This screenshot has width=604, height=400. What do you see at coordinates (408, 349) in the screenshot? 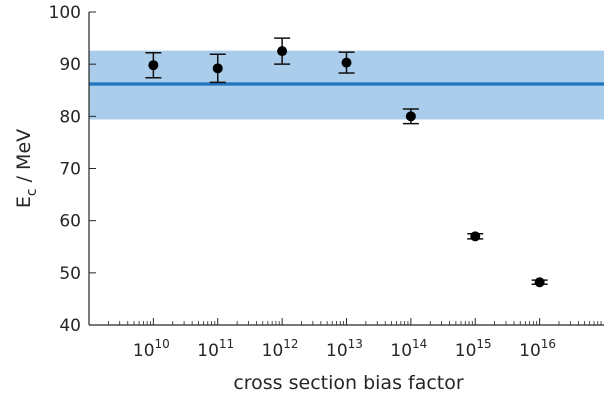
I see `x-tick-label: 1014` at bounding box center [408, 349].